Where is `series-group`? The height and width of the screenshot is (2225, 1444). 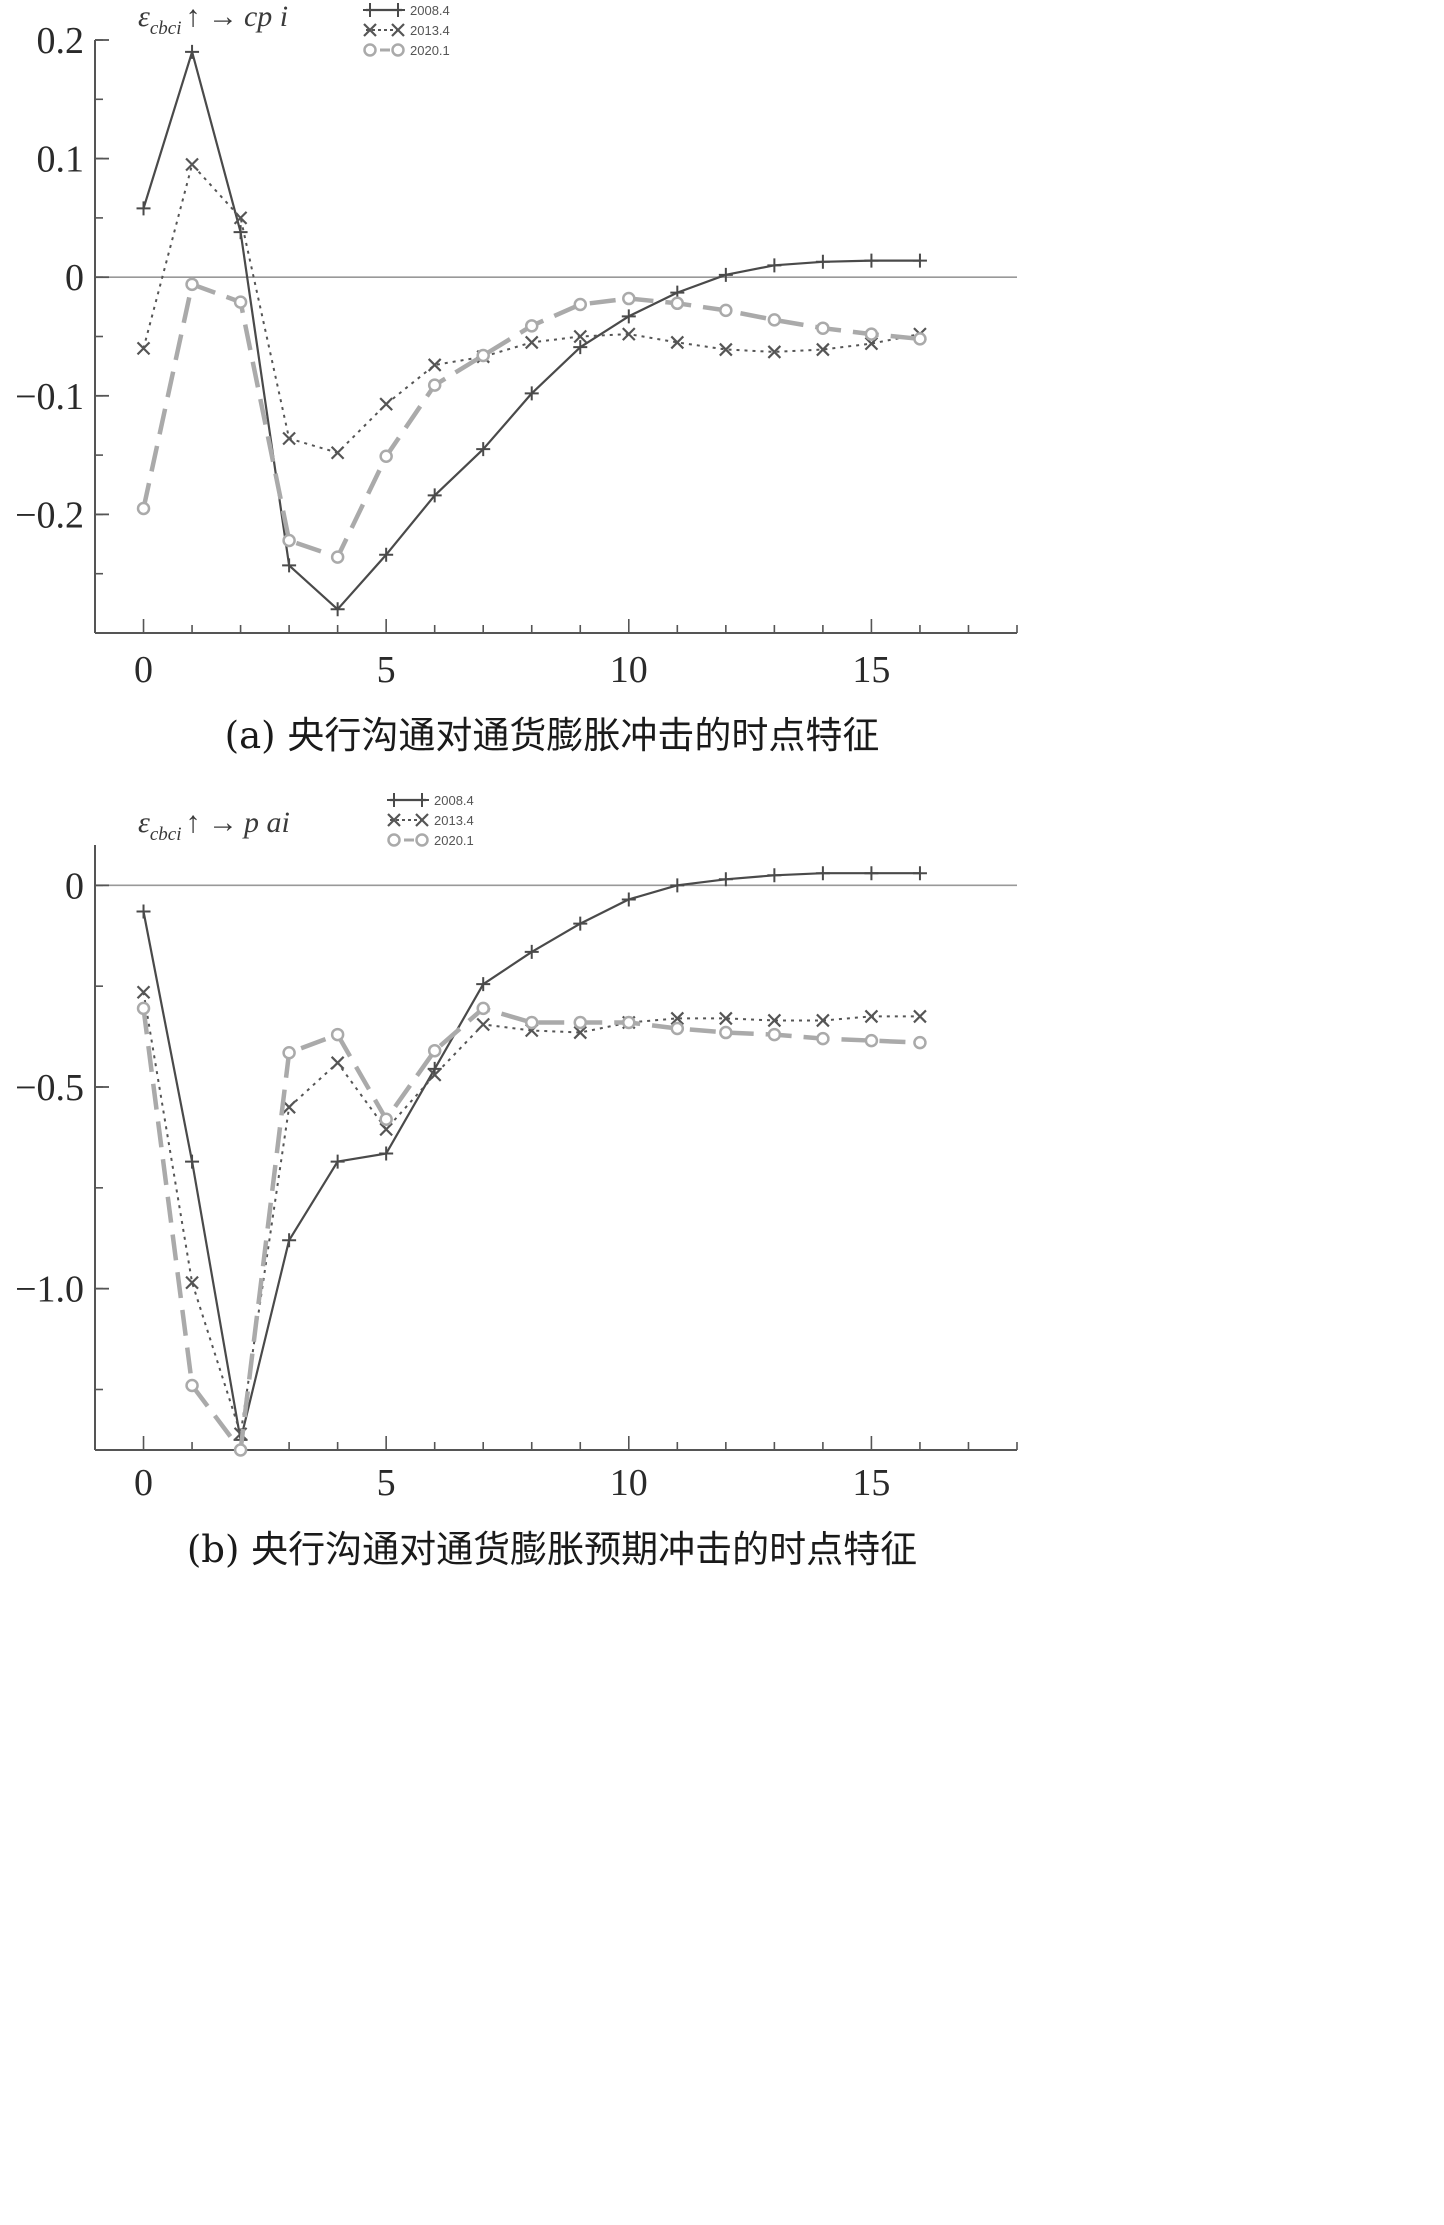
series-group is located at coordinates (531, 1161).